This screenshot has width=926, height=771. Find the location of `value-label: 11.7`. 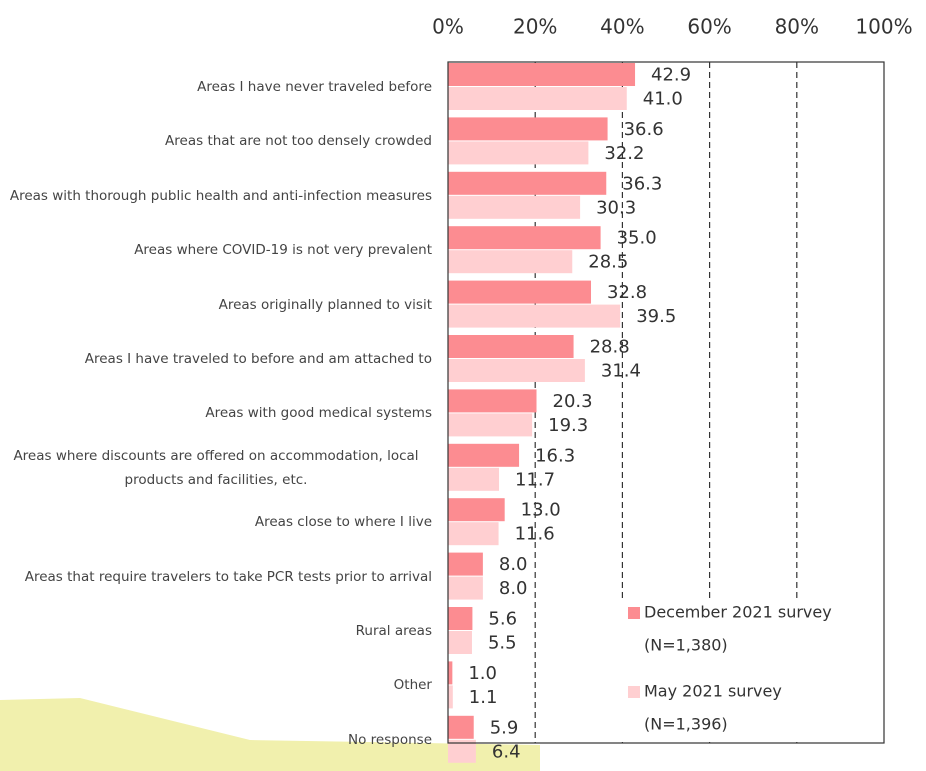

value-label: 11.7 is located at coordinates (535, 479).